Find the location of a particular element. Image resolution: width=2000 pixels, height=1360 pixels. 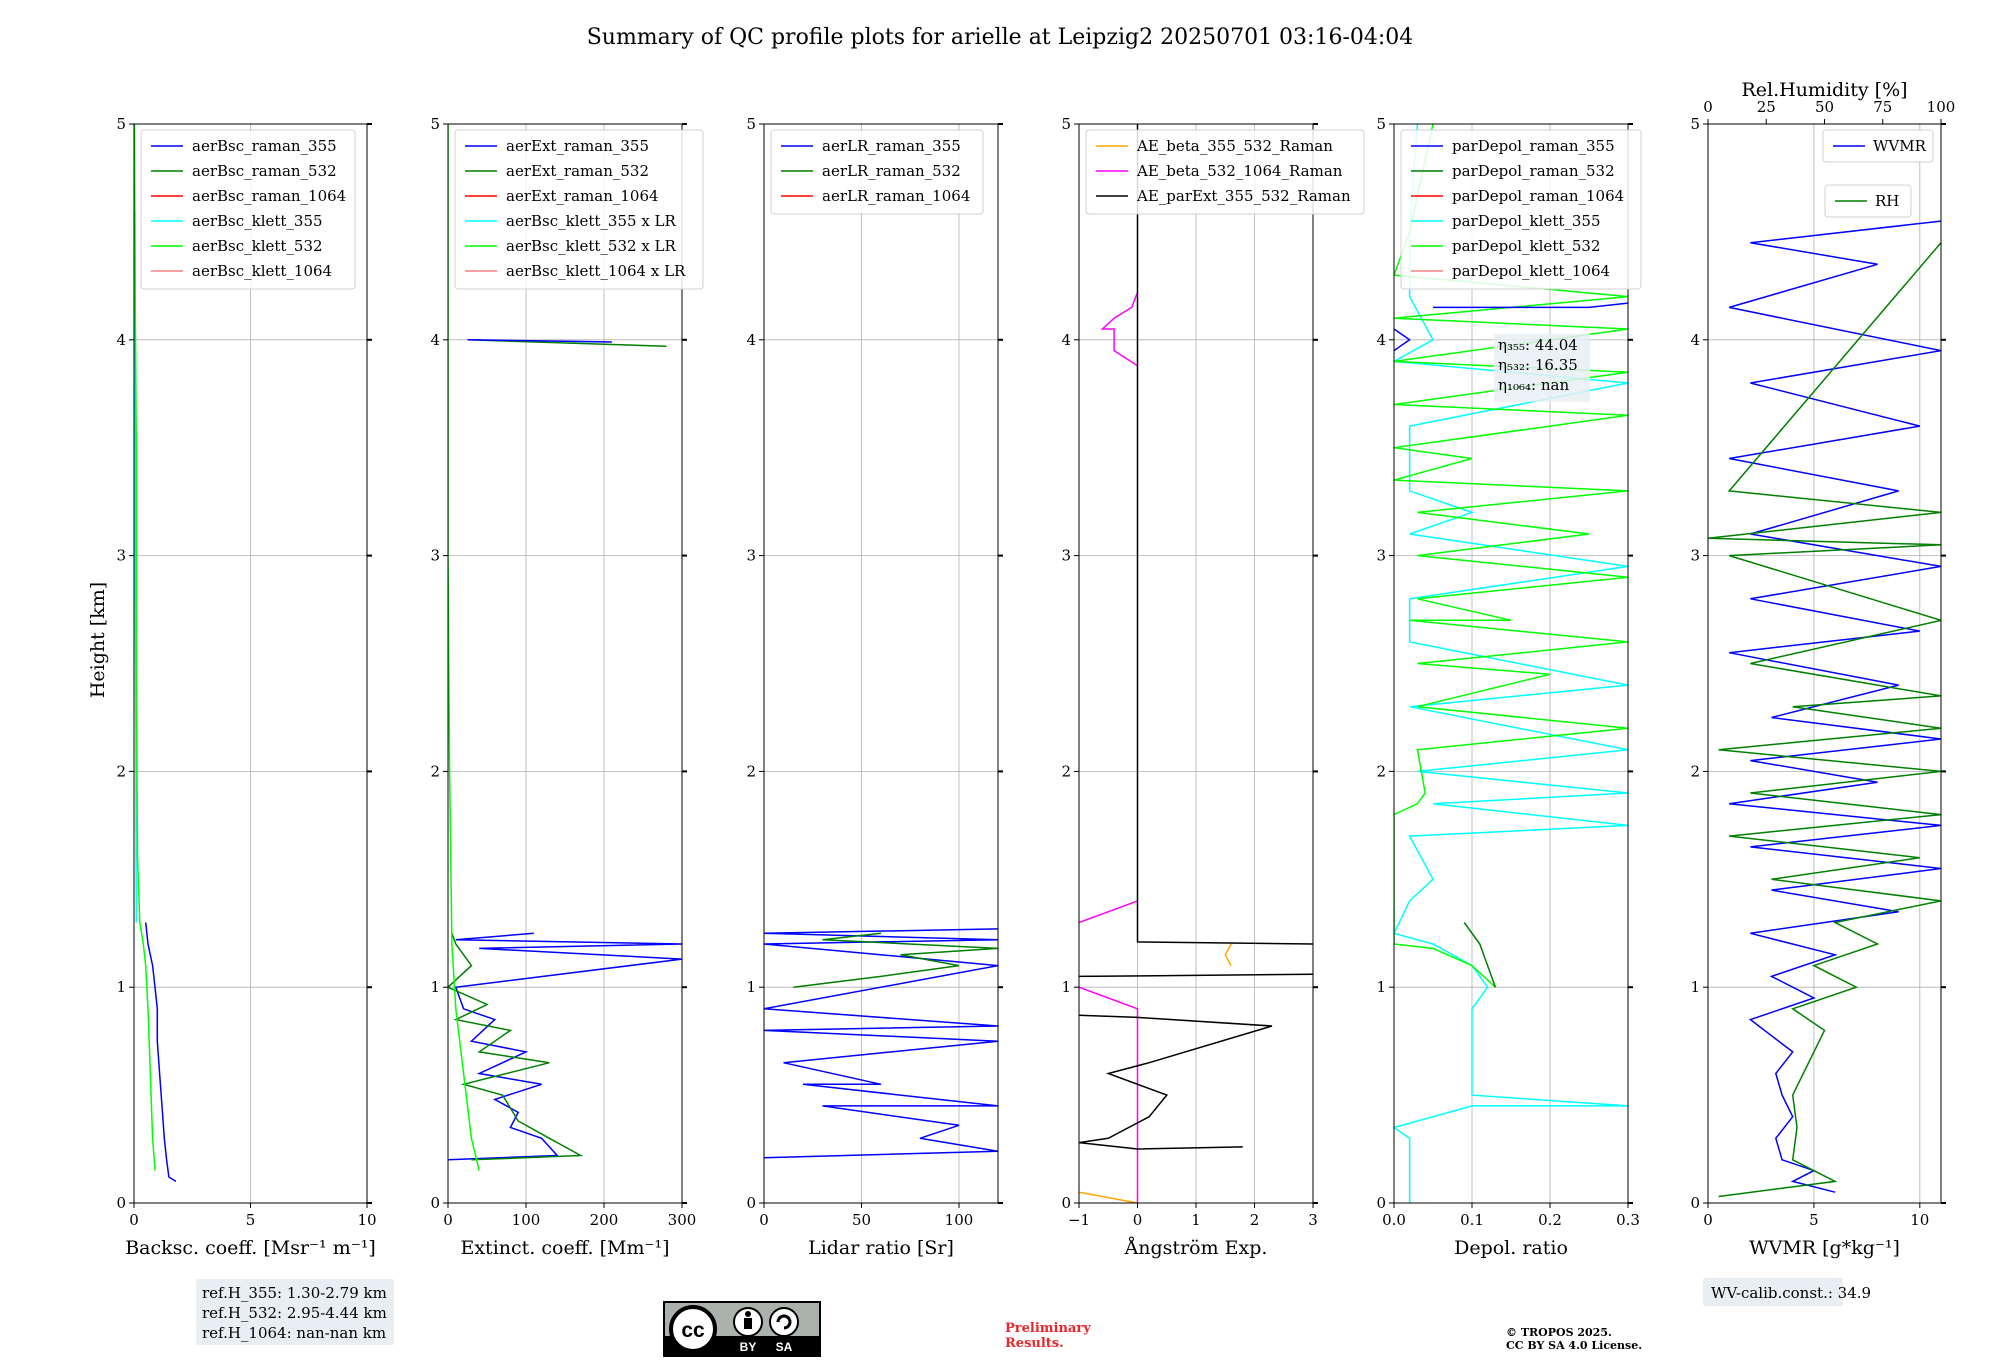

by-icon-body is located at coordinates (748, 1323).